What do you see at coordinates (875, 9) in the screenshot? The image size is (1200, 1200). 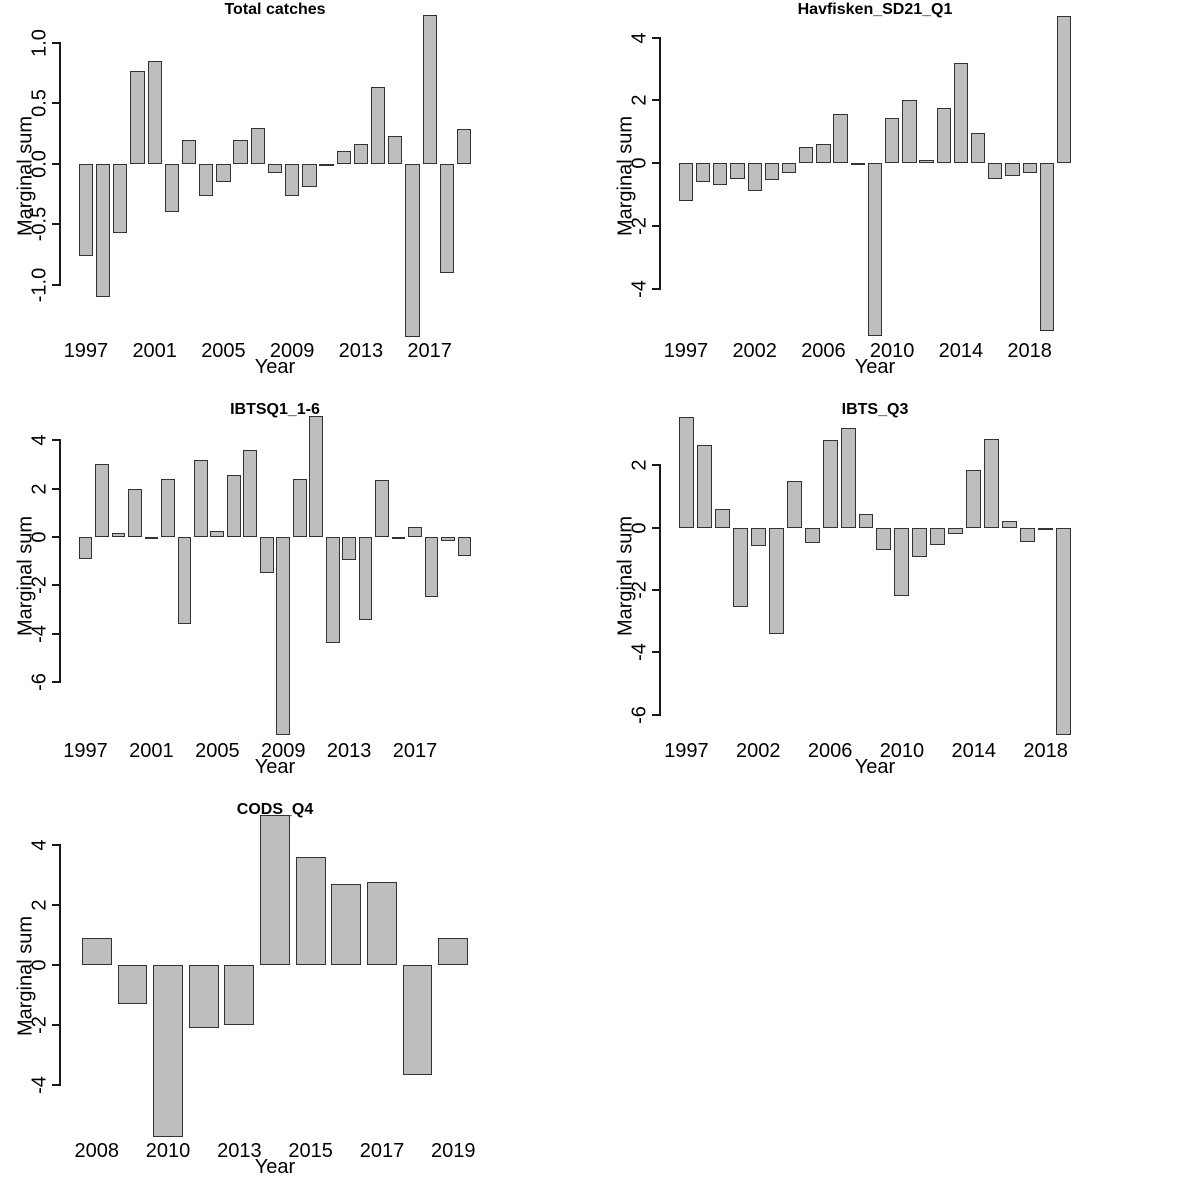 I see `chart-title: Havfisken_SD21_Q1` at bounding box center [875, 9].